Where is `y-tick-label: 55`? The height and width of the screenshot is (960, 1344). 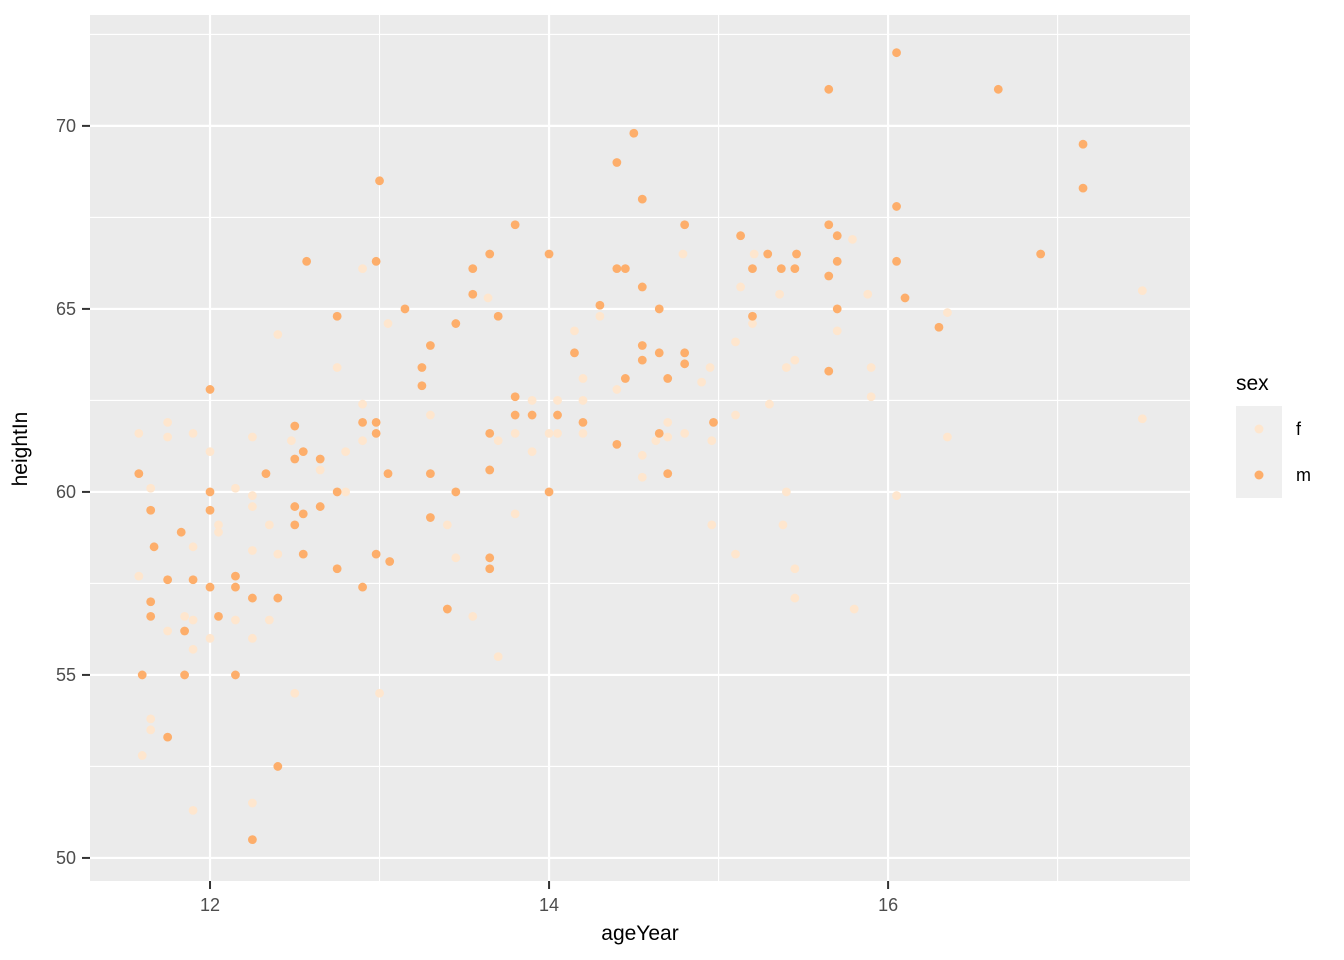
y-tick-label: 55 is located at coordinates (66, 675).